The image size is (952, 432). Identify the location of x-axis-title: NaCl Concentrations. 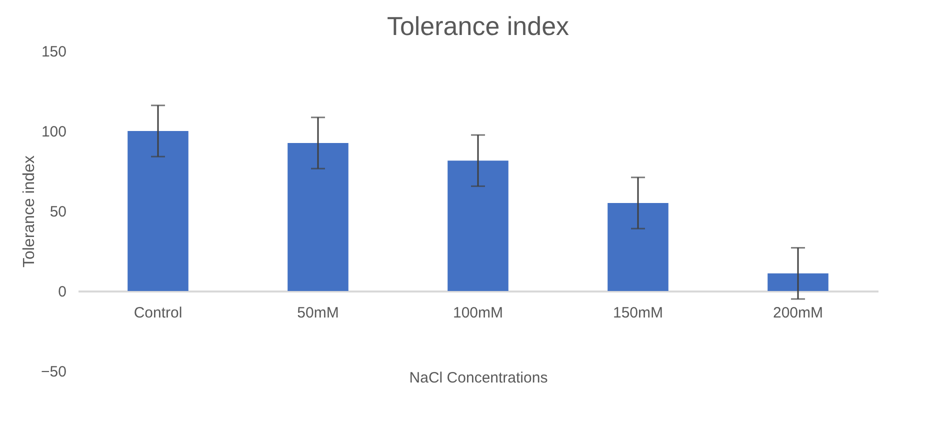
(478, 378).